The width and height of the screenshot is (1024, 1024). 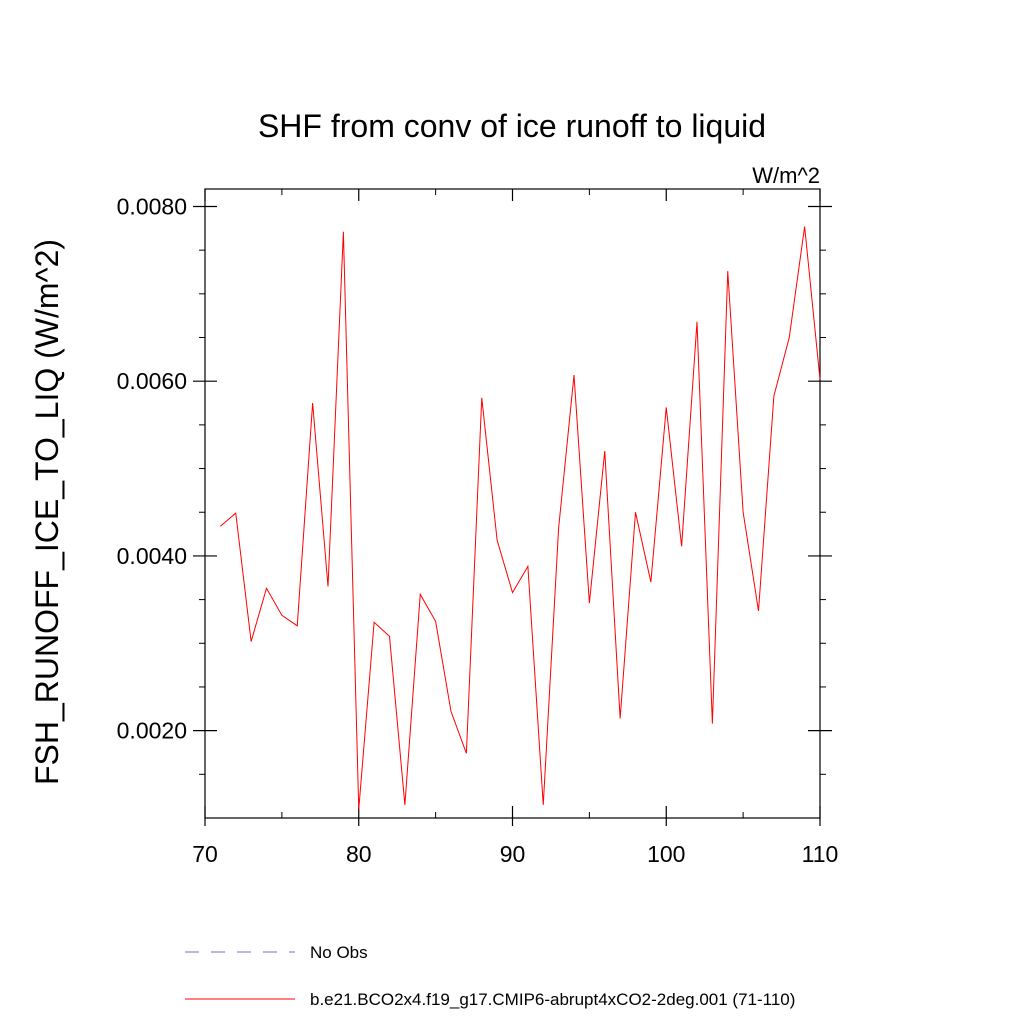 I want to click on y-tick-label: 0.0020, so click(x=152, y=731).